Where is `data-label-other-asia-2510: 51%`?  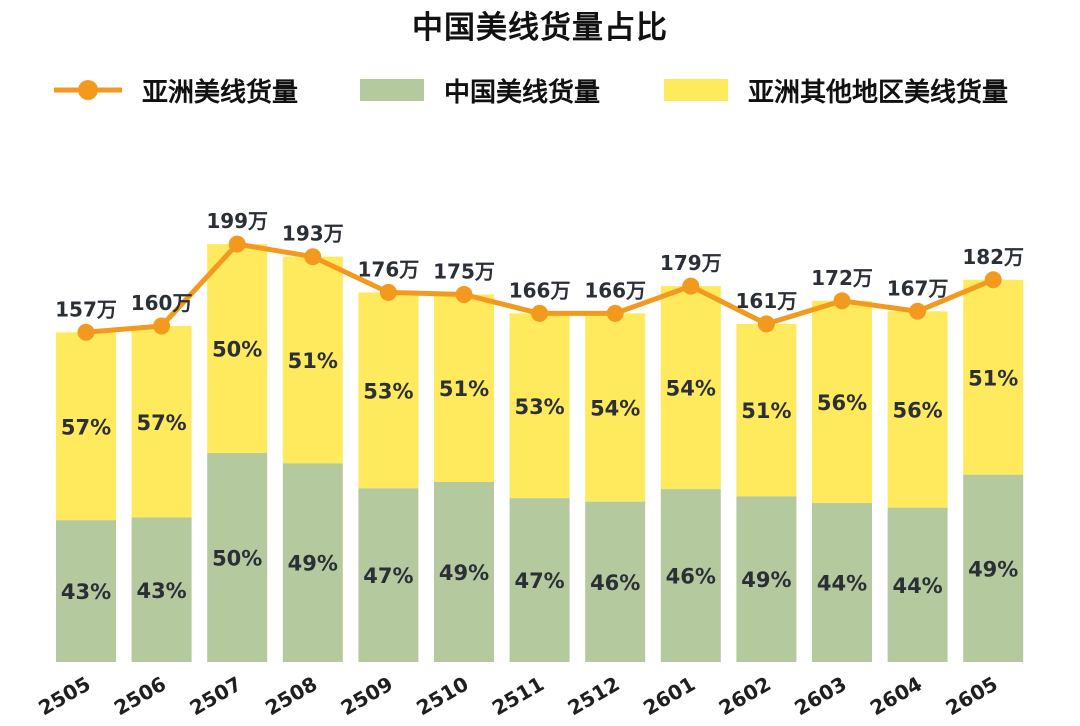 data-label-other-asia-2510: 51% is located at coordinates (464, 389).